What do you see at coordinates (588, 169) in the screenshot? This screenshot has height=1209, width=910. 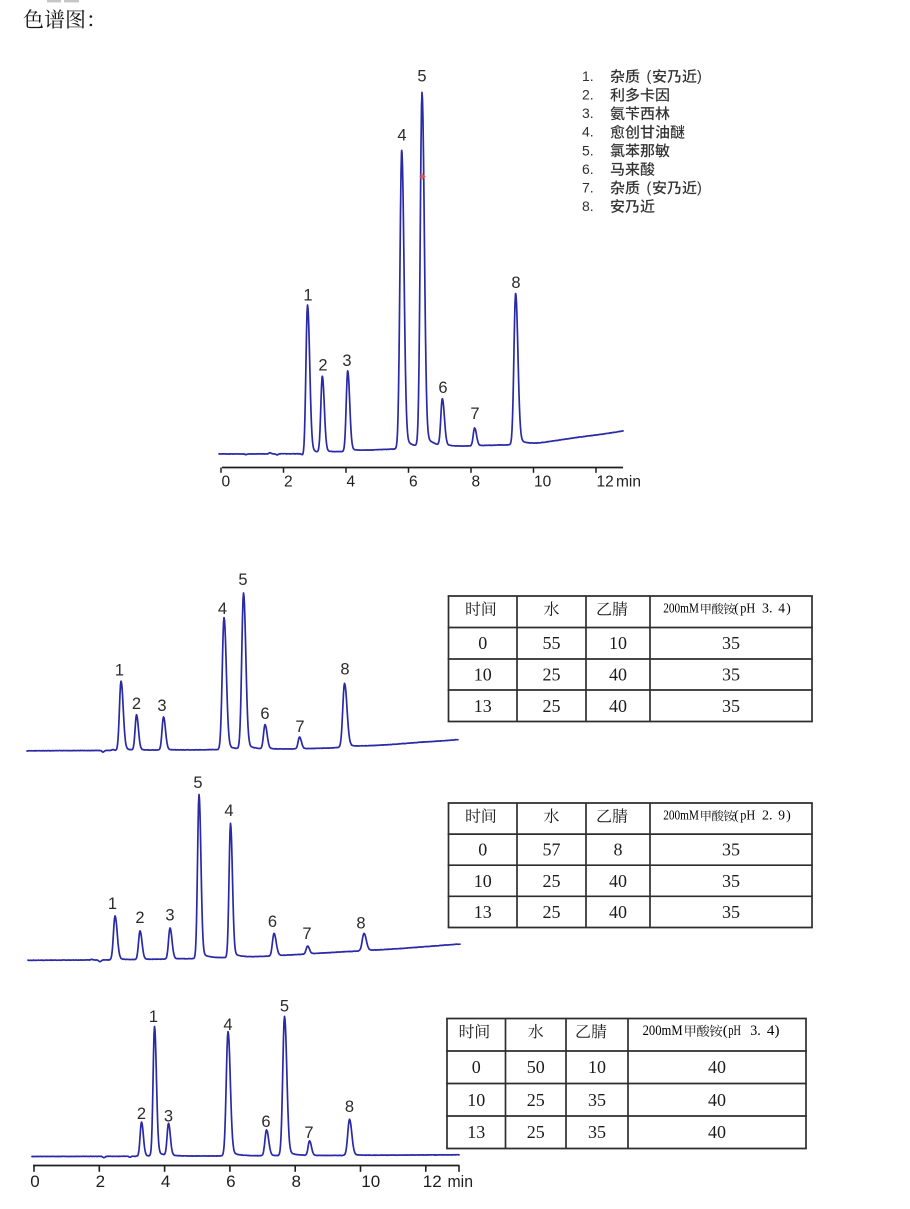 I see `svg-text: 6.` at bounding box center [588, 169].